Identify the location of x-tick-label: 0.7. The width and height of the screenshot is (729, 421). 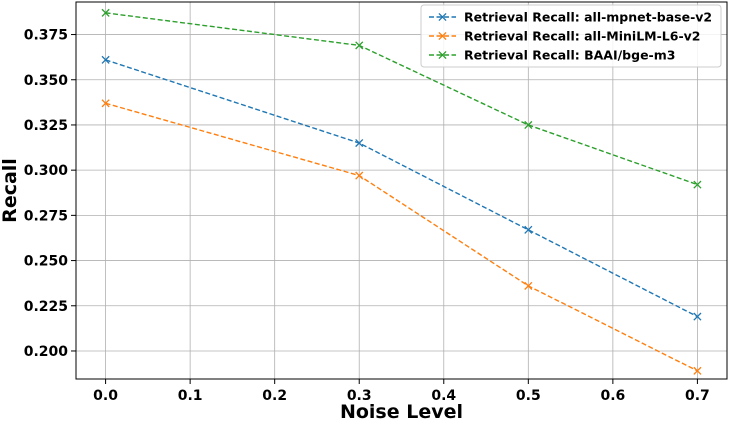
(697, 396).